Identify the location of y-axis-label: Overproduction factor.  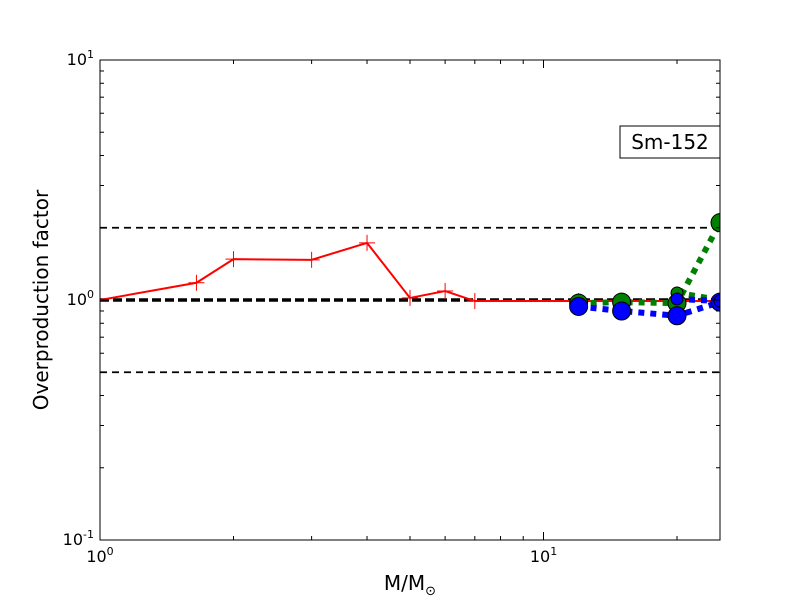
(41, 299).